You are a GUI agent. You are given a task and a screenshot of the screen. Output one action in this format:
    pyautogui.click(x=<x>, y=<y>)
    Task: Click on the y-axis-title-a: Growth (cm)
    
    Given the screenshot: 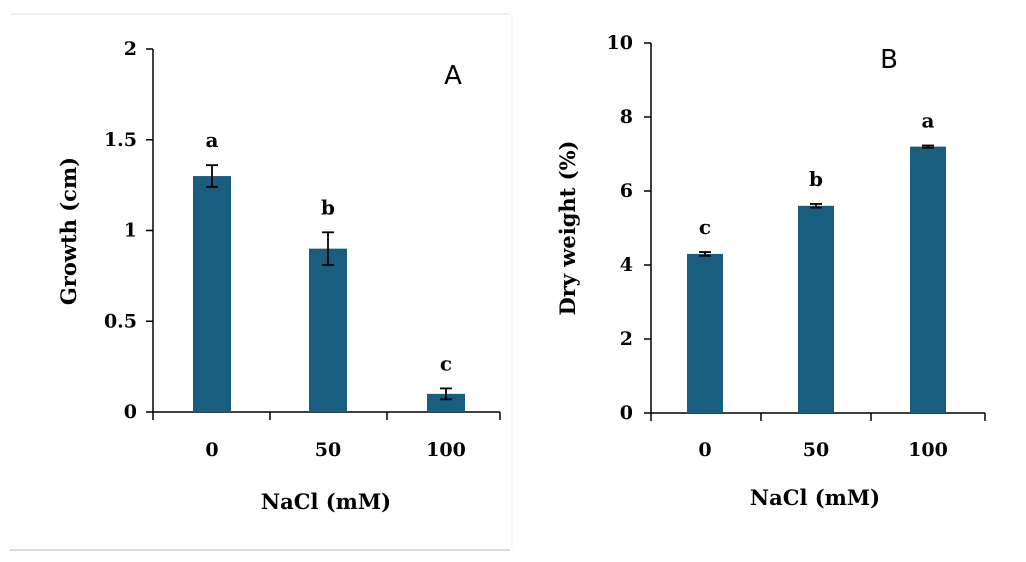 What is the action you would take?
    pyautogui.click(x=68, y=231)
    